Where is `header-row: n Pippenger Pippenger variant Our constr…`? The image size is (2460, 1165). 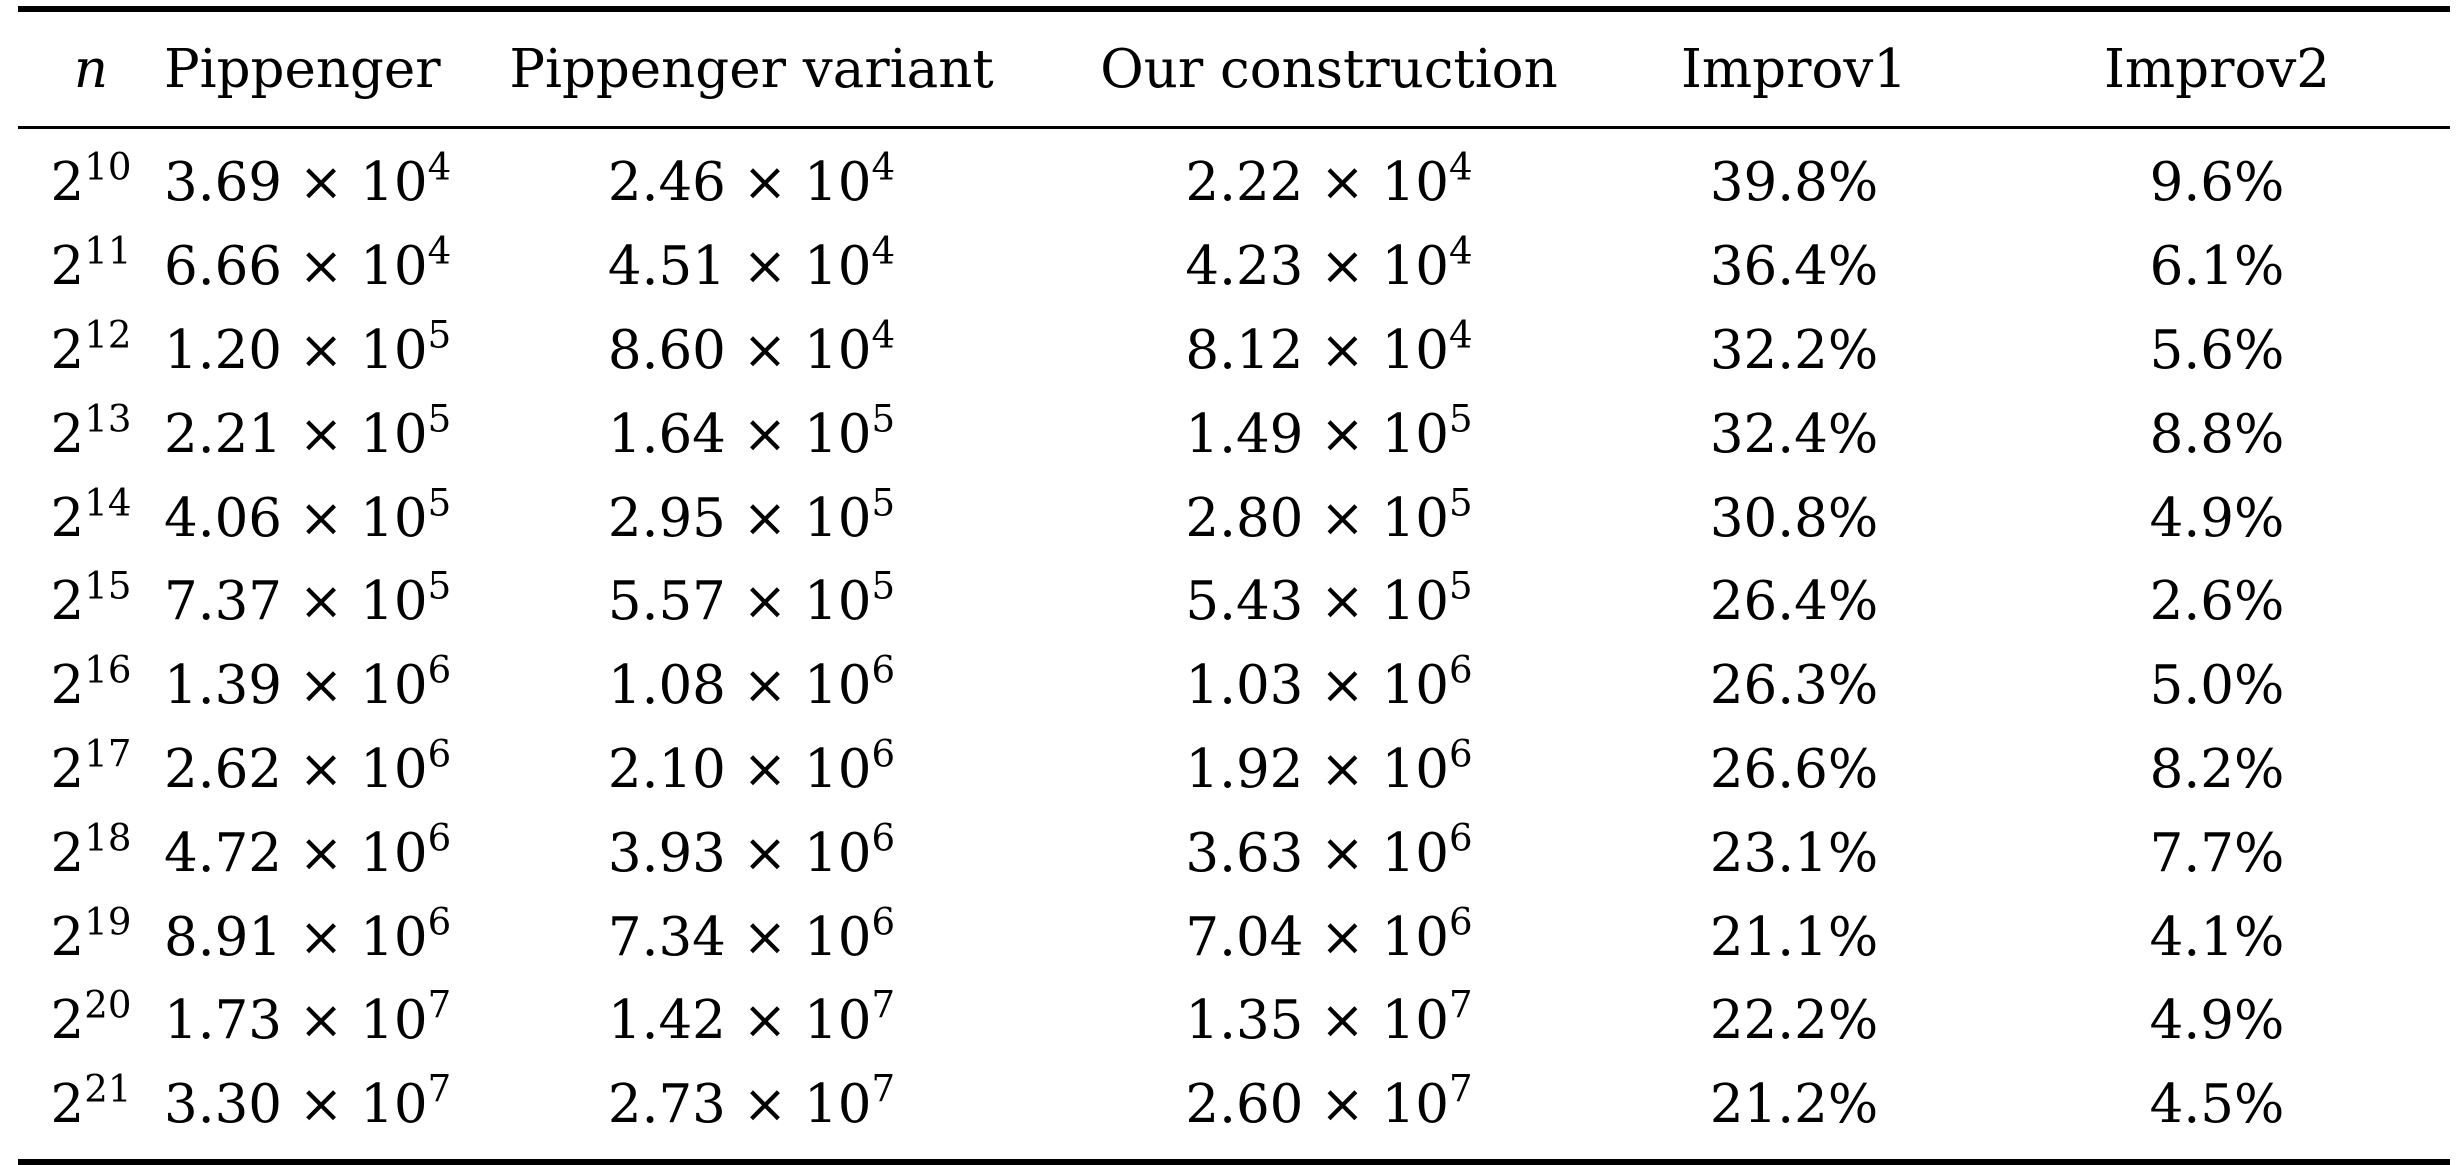
header-row: n Pippenger Pippenger variant Our constr… is located at coordinates (1234, 68).